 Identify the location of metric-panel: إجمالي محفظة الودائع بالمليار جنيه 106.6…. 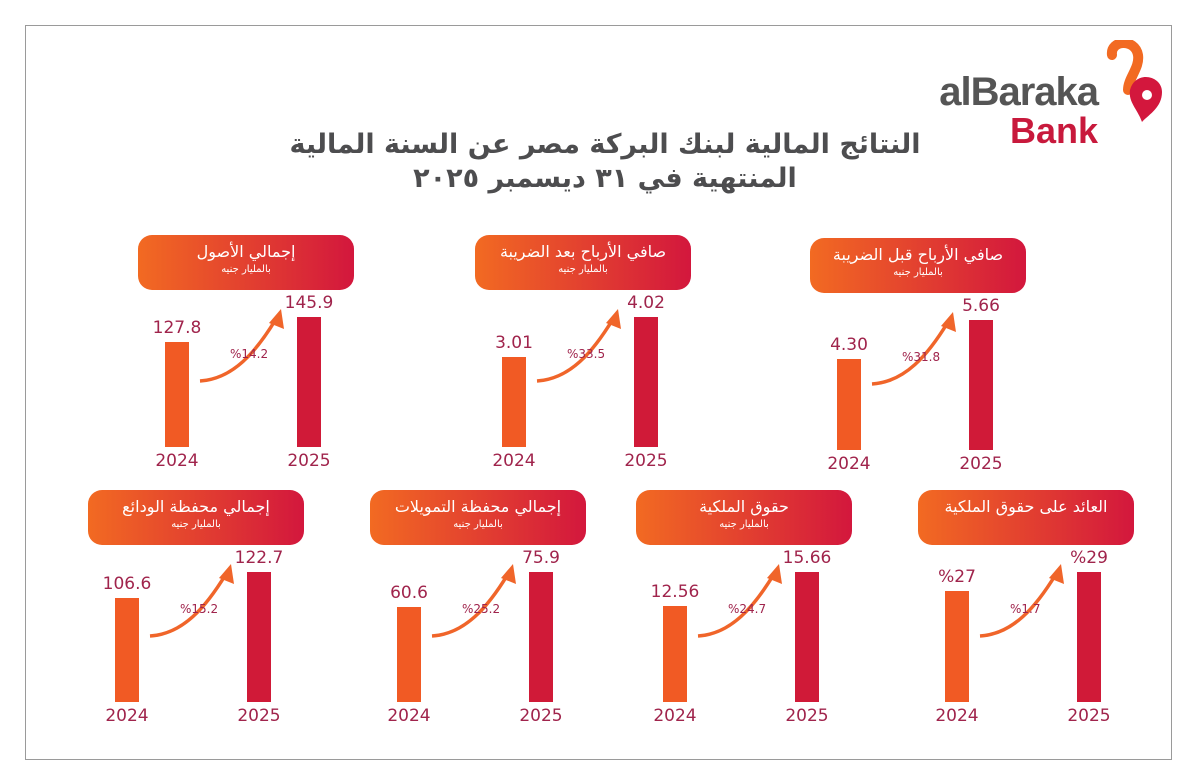
(196, 610).